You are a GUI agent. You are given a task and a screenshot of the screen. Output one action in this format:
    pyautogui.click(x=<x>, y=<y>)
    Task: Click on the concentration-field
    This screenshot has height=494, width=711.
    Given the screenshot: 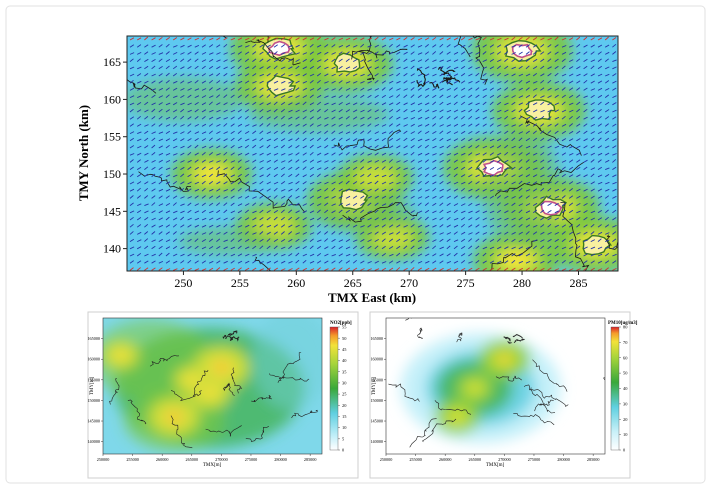 What is the action you would take?
    pyautogui.click(x=287, y=364)
    